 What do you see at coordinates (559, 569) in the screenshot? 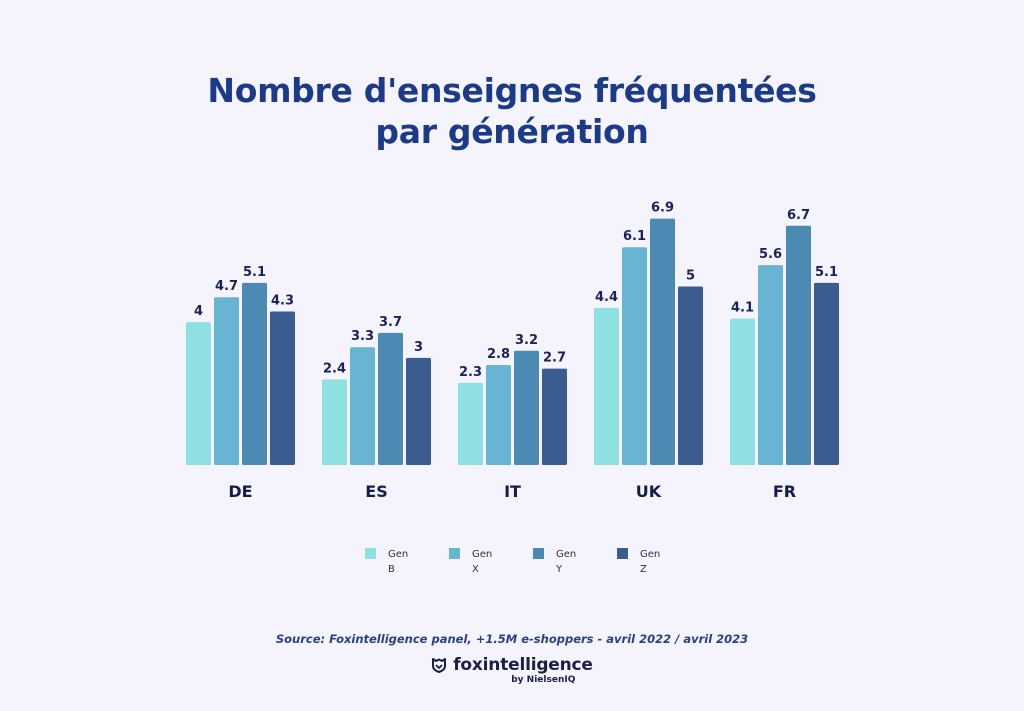
I see `legend-label: Y` at bounding box center [559, 569].